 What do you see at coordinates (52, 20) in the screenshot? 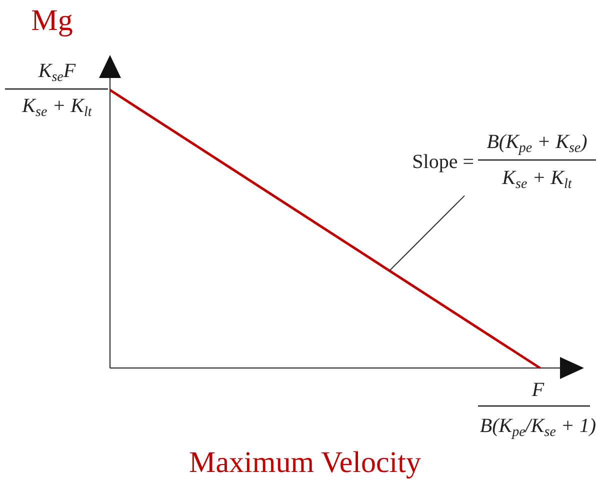
I see `y-axis-title: Mg` at bounding box center [52, 20].